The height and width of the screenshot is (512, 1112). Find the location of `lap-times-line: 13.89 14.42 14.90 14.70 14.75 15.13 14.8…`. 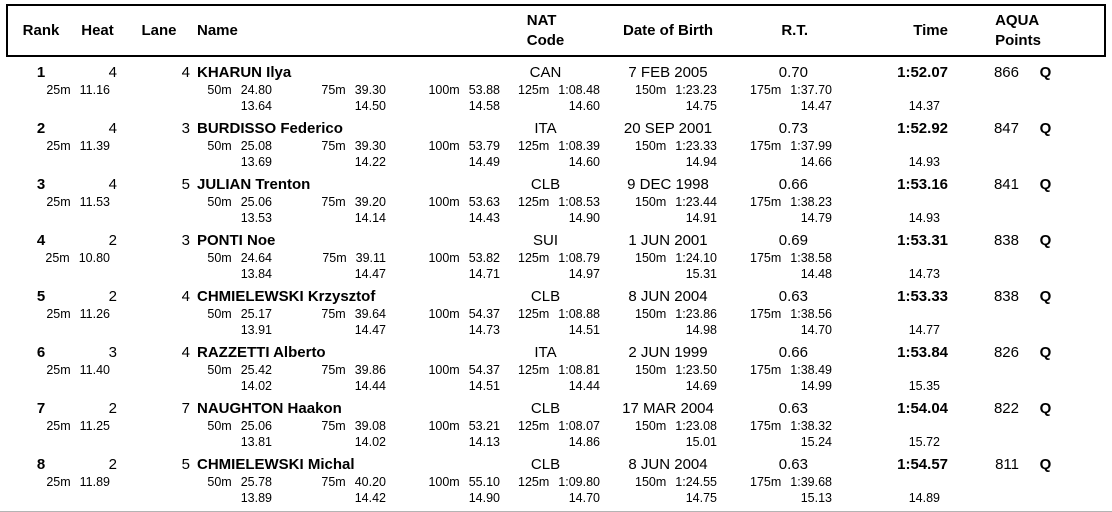

lap-times-line: 13.89 14.42 14.90 14.70 14.75 15.13 14.8… is located at coordinates (556, 498).